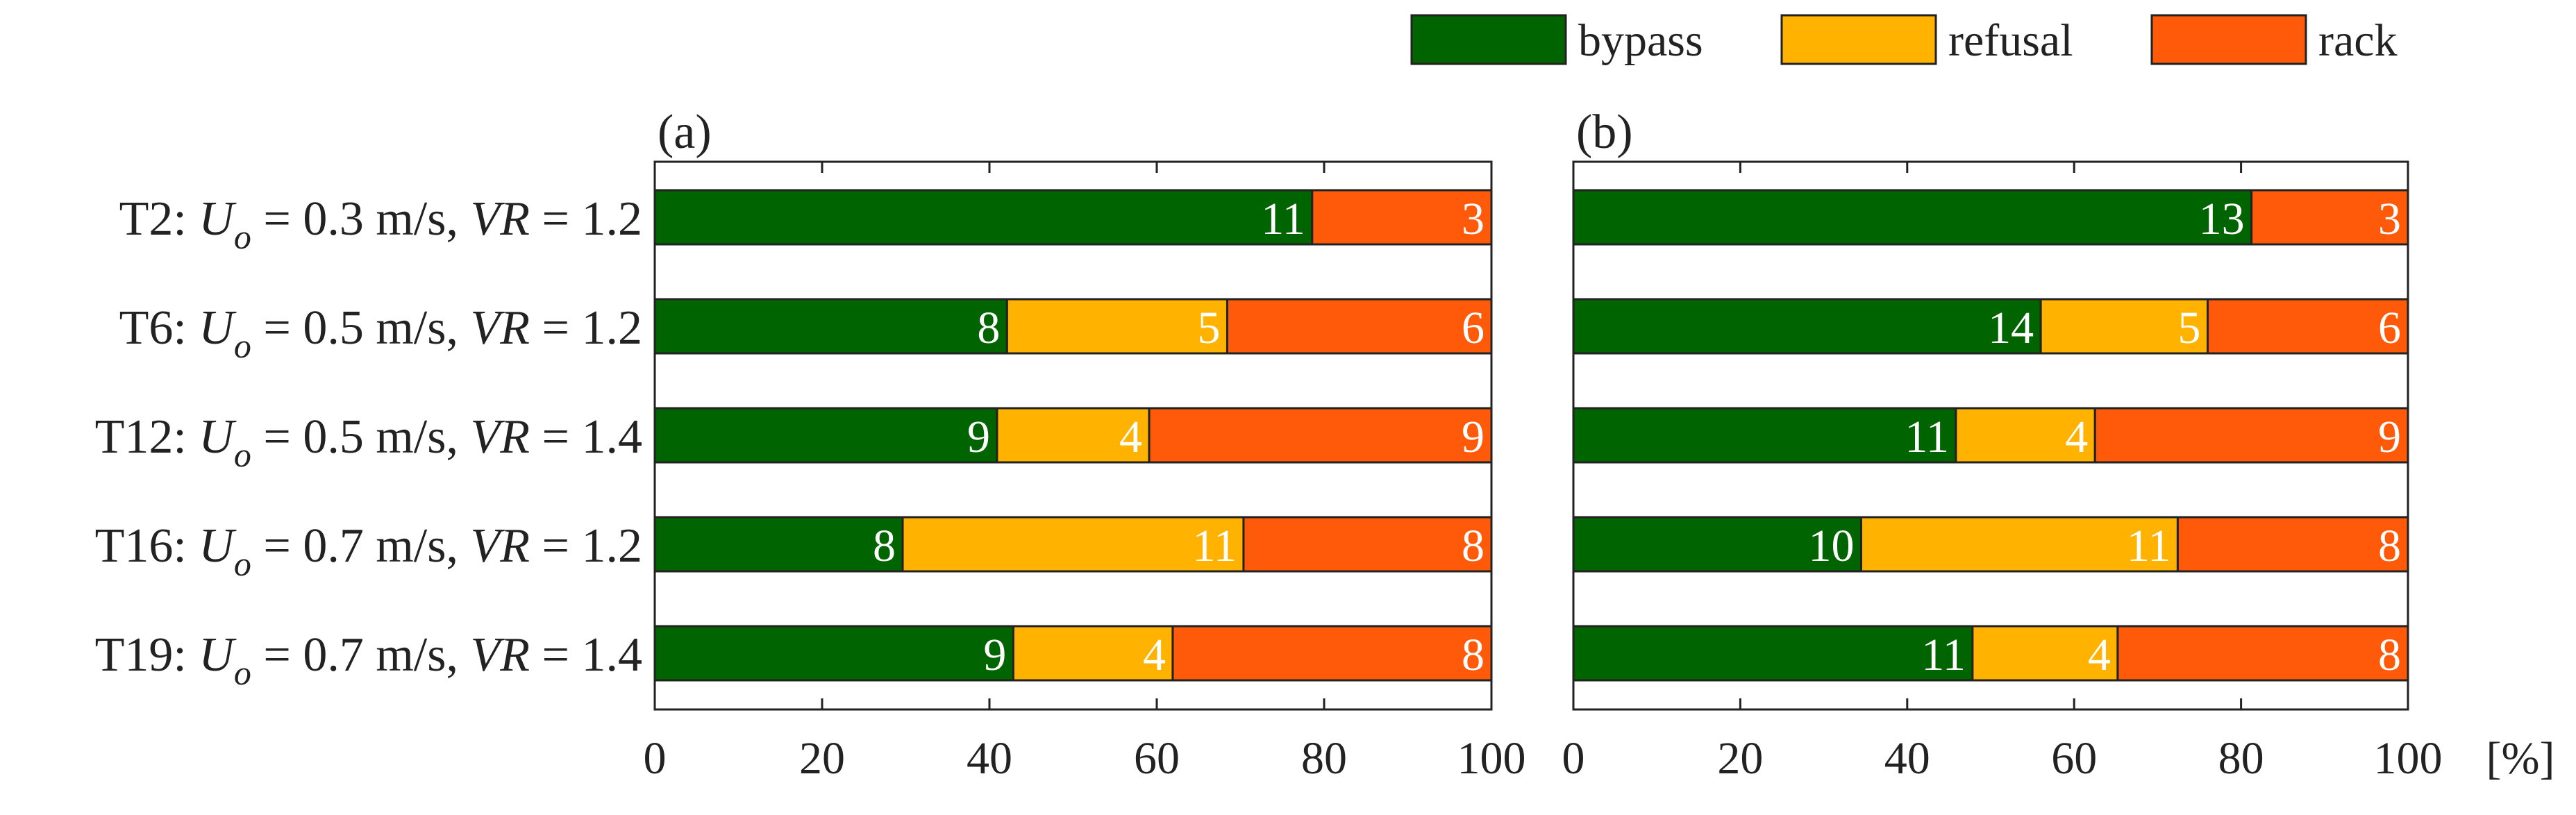  I want to click on category-label: T19: Uo = 0.7 m/s, VR = 1.4, so click(368, 660).